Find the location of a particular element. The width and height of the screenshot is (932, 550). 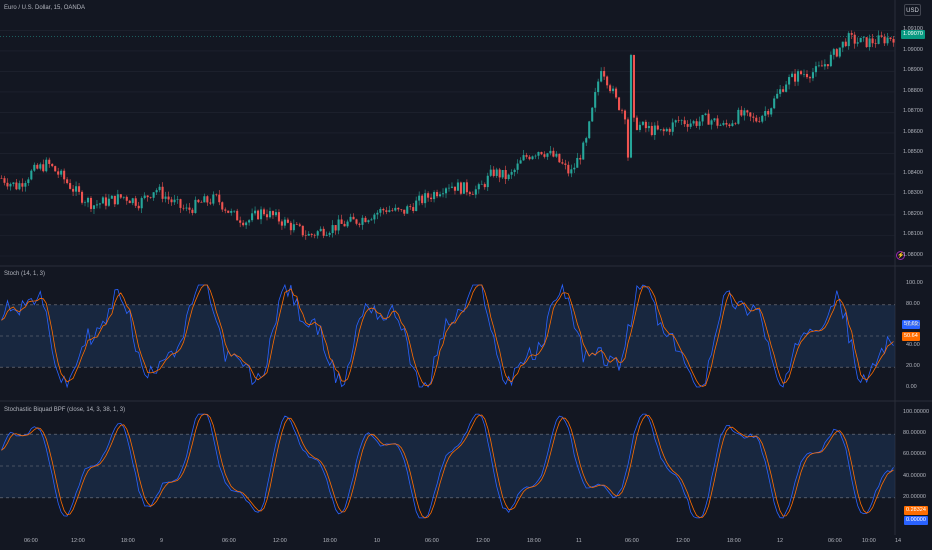

price-tick: 1.08400 is located at coordinates (913, 172).